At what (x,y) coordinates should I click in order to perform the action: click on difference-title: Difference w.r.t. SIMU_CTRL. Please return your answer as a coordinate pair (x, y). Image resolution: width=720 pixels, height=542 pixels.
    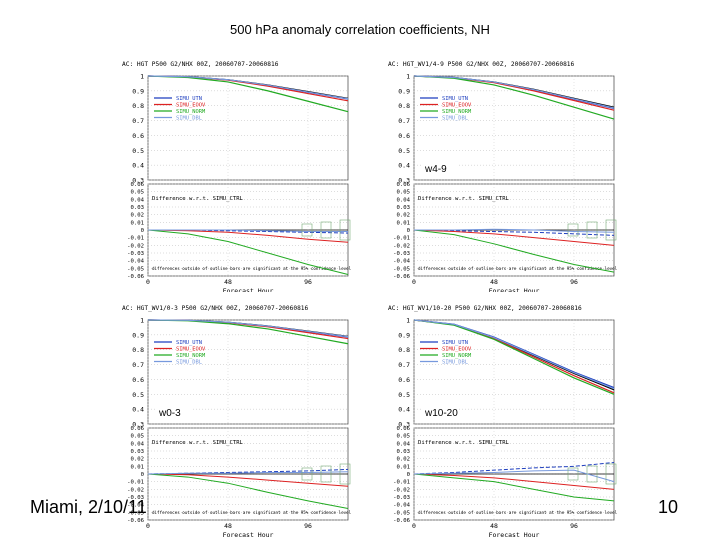
    Looking at the image, I should click on (464, 199).